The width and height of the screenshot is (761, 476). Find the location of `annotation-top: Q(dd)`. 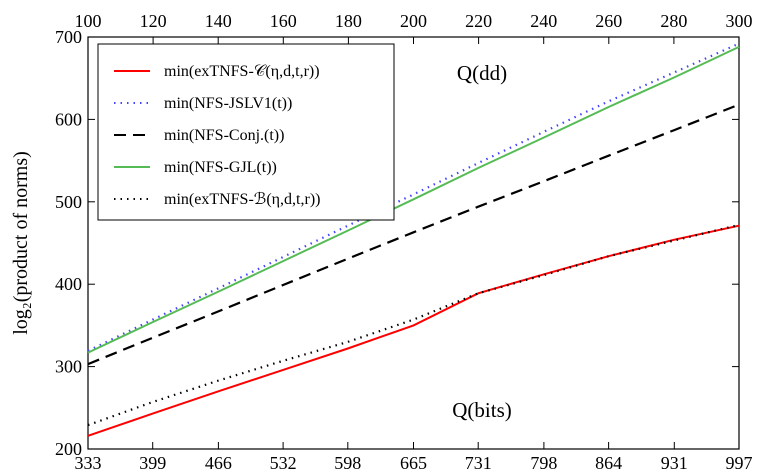

annotation-top: Q(dd) is located at coordinates (482, 73).